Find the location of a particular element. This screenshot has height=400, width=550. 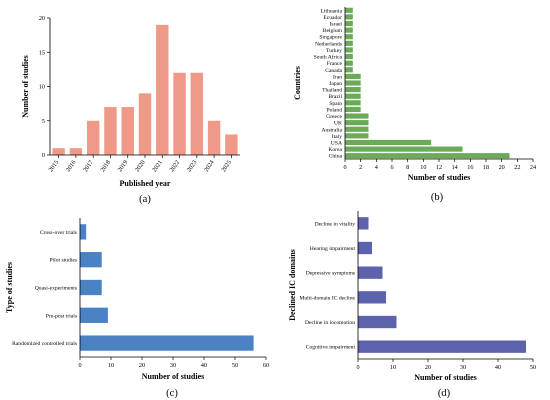

category-label: Greece is located at coordinates (334, 117).